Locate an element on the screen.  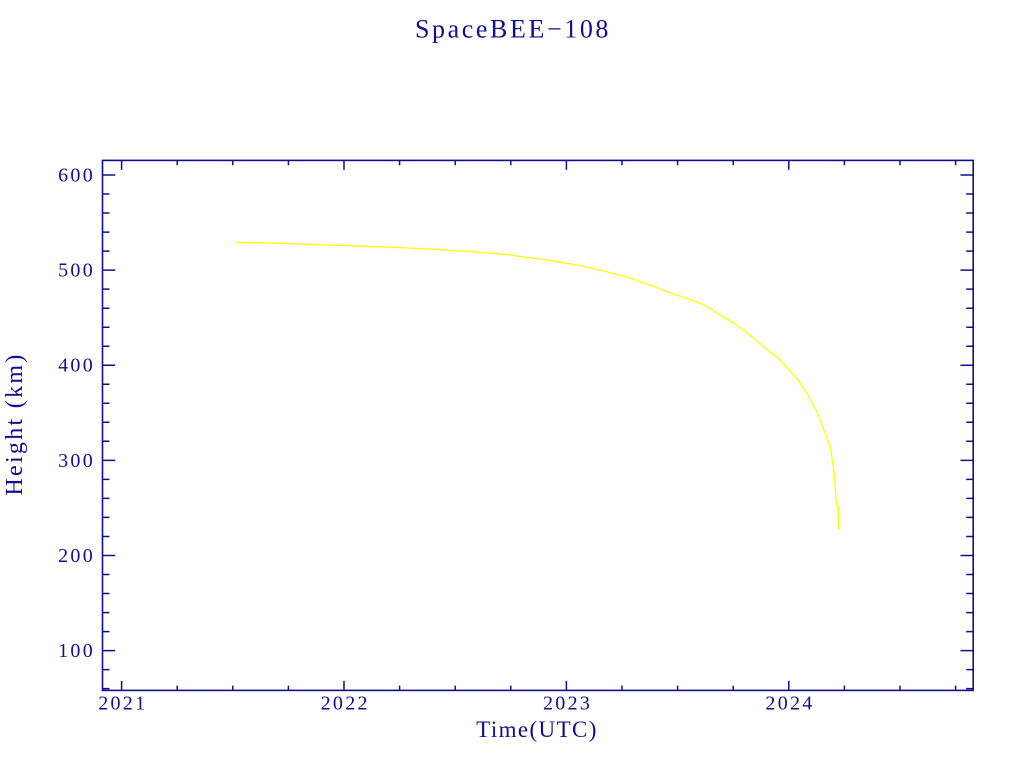
svg-text: Height (km) is located at coordinates (15, 423).